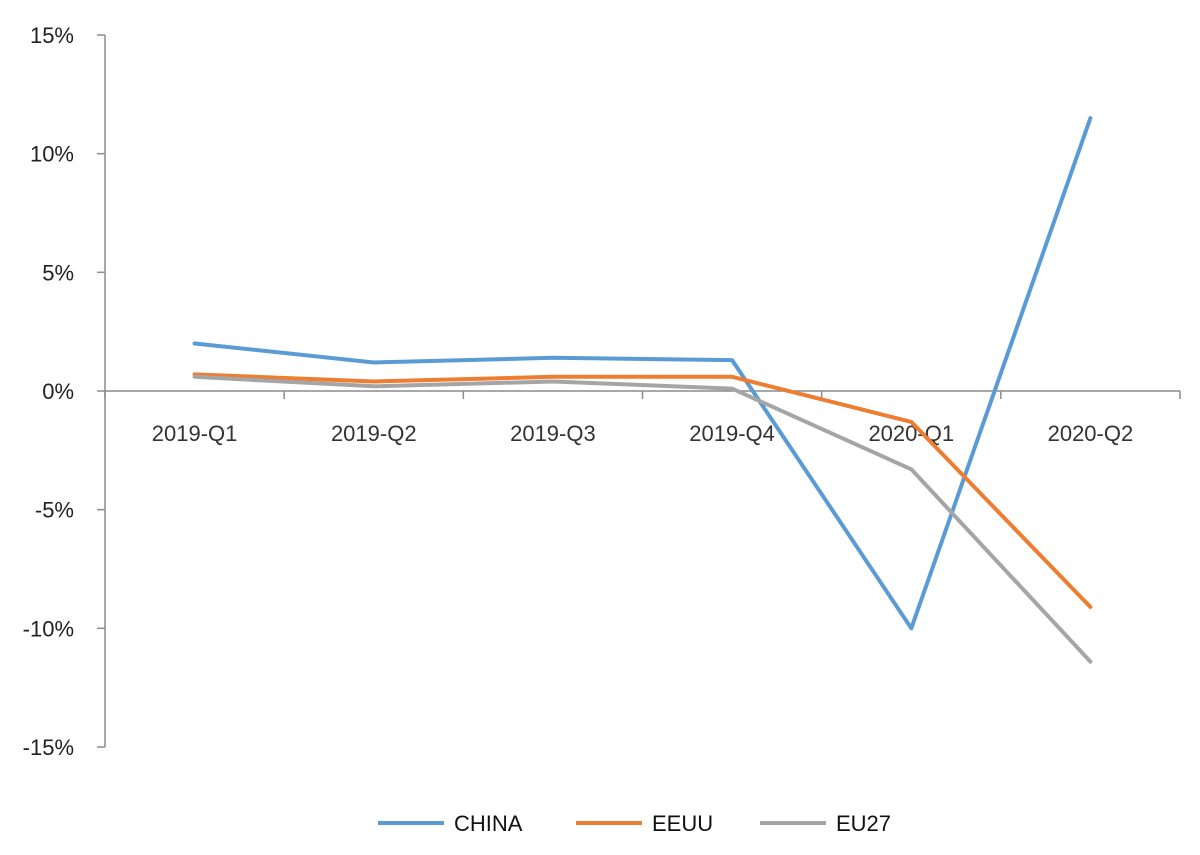  I want to click on legend: CHINA EEUU EU27, so click(634, 823).